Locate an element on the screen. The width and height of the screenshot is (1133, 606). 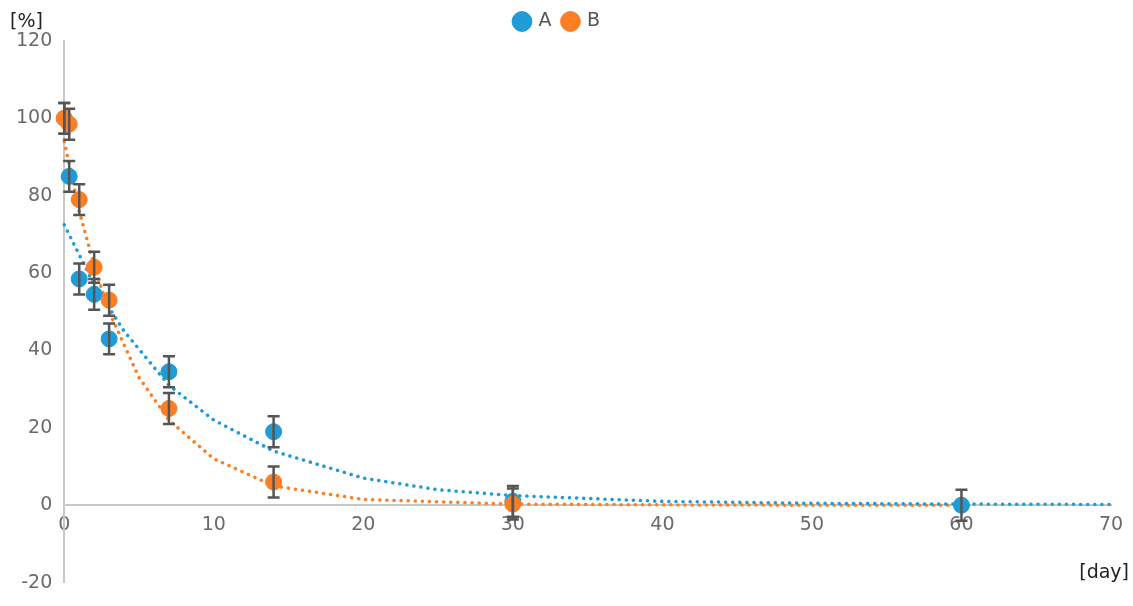
y-tick-label: 60 is located at coordinates (40, 271).